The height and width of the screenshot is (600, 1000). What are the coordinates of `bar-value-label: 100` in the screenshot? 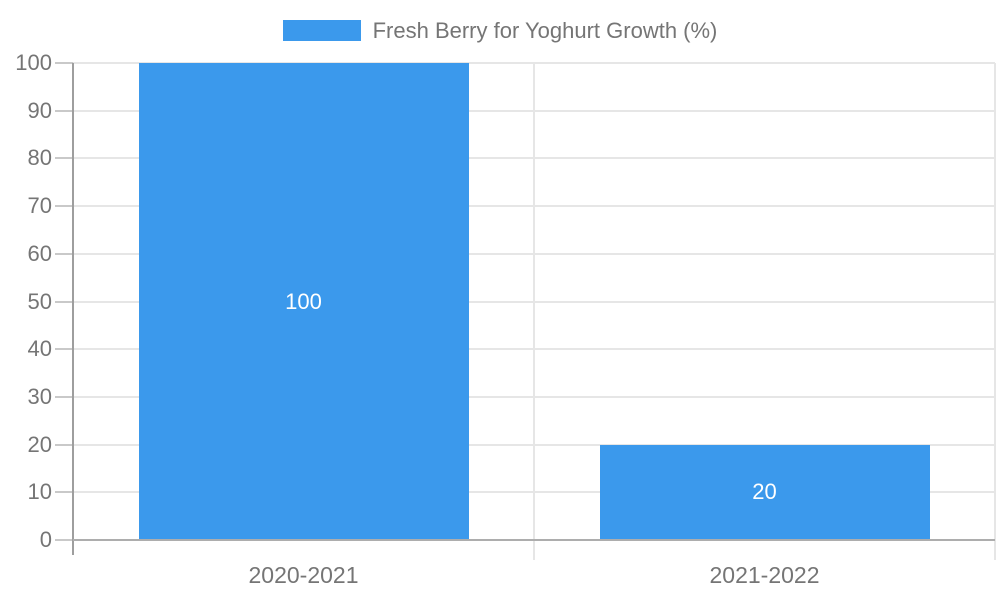 It's located at (303, 301).